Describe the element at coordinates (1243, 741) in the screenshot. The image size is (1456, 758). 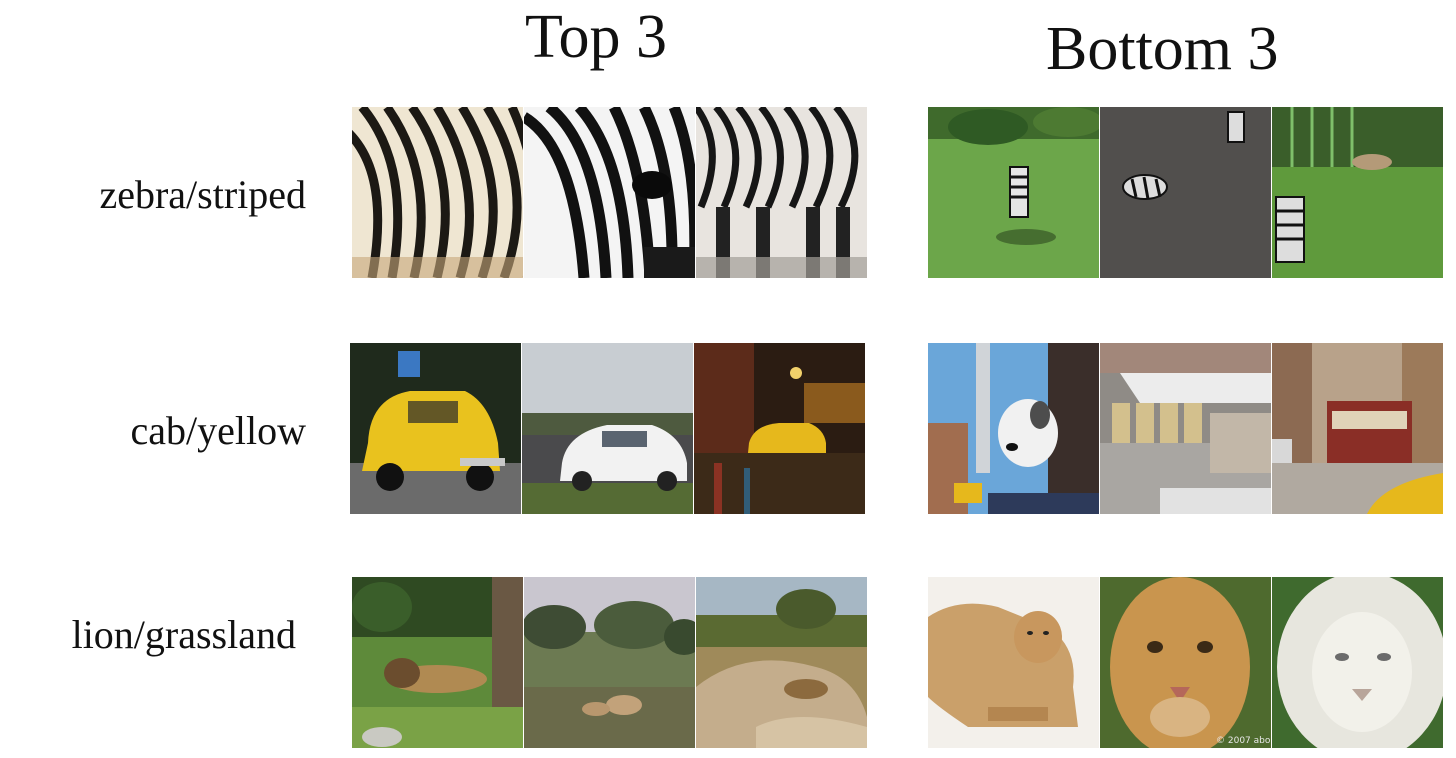
I see `watermark-text: © 2007 abolivar` at that location.